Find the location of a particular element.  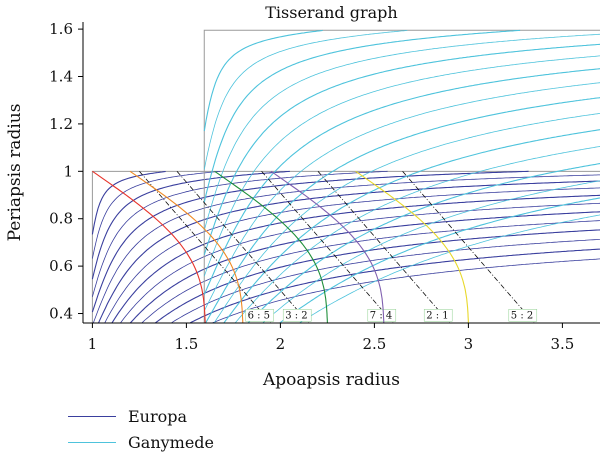

resonance-label-2: 7 : 4 is located at coordinates (381, 315).